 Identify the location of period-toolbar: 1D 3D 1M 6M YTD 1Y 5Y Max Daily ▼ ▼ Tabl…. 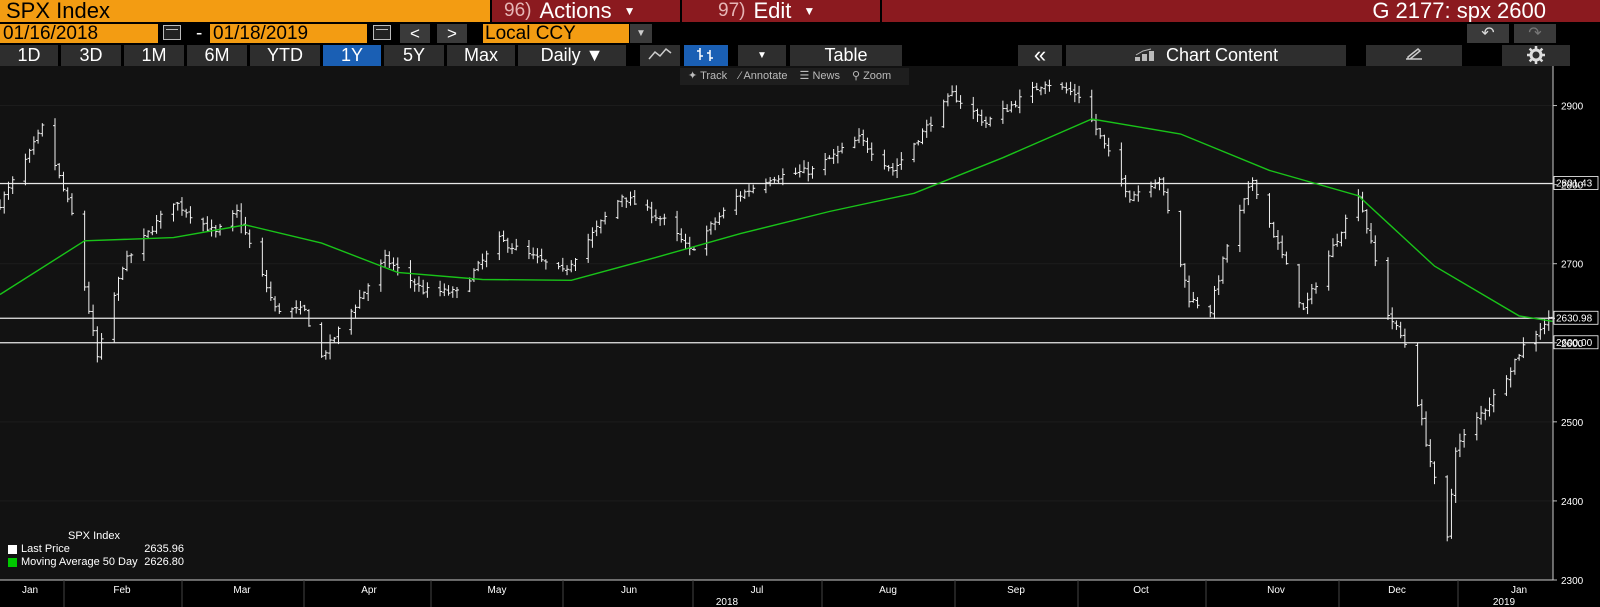
(800, 55).